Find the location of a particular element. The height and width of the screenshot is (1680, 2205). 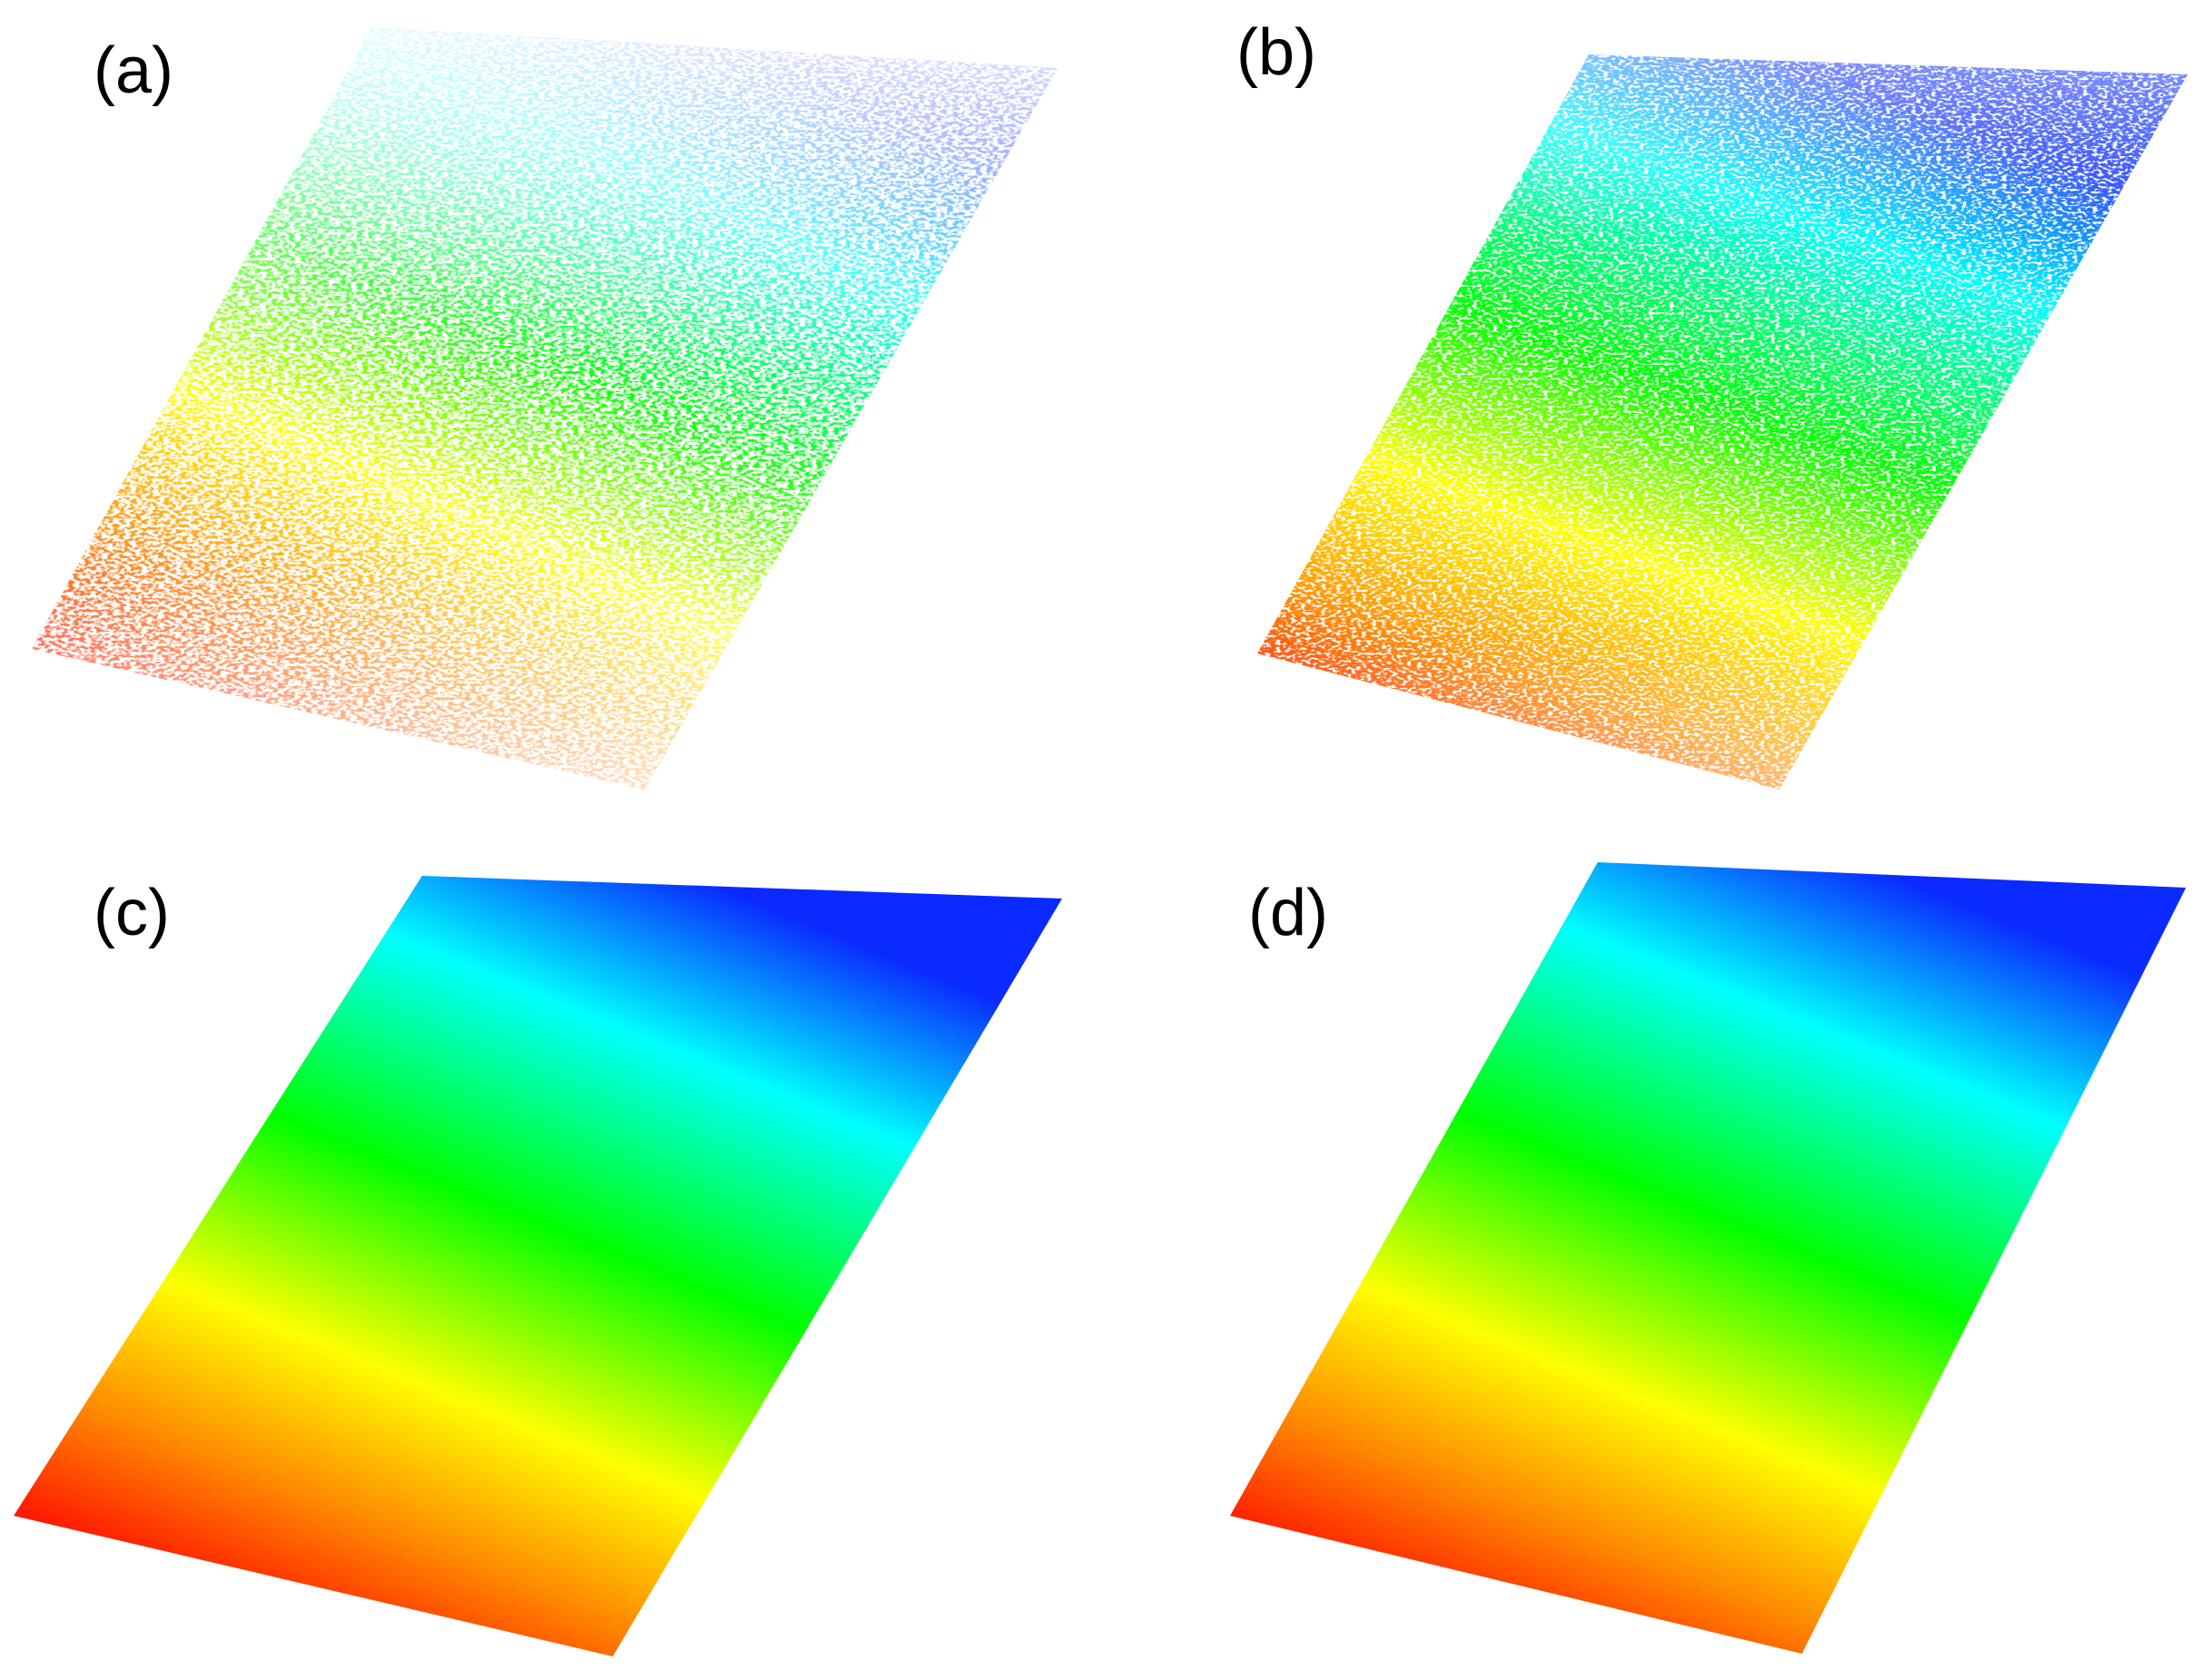

panel-label-c: (c) is located at coordinates (132, 913).